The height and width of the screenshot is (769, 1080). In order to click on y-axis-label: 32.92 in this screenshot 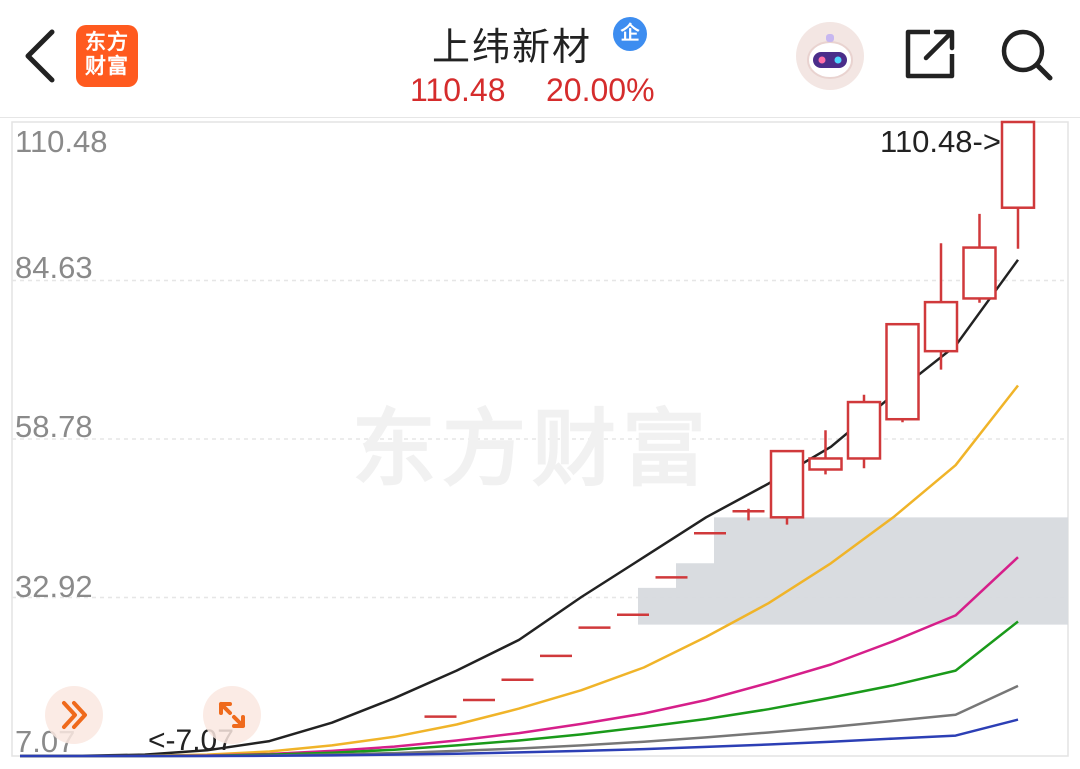, I will do `click(54, 586)`.